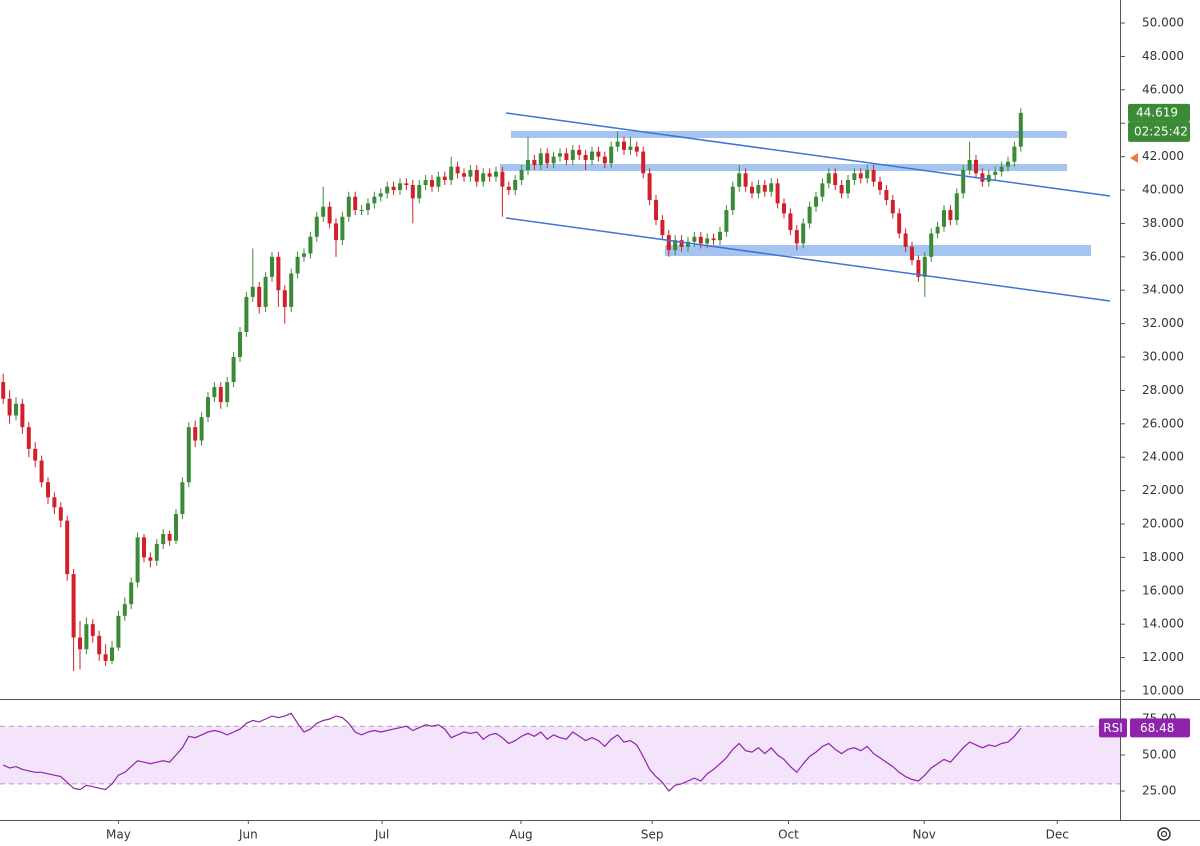 The width and height of the screenshot is (1200, 846). I want to click on y-tick-label: 26.000, so click(1163, 423).